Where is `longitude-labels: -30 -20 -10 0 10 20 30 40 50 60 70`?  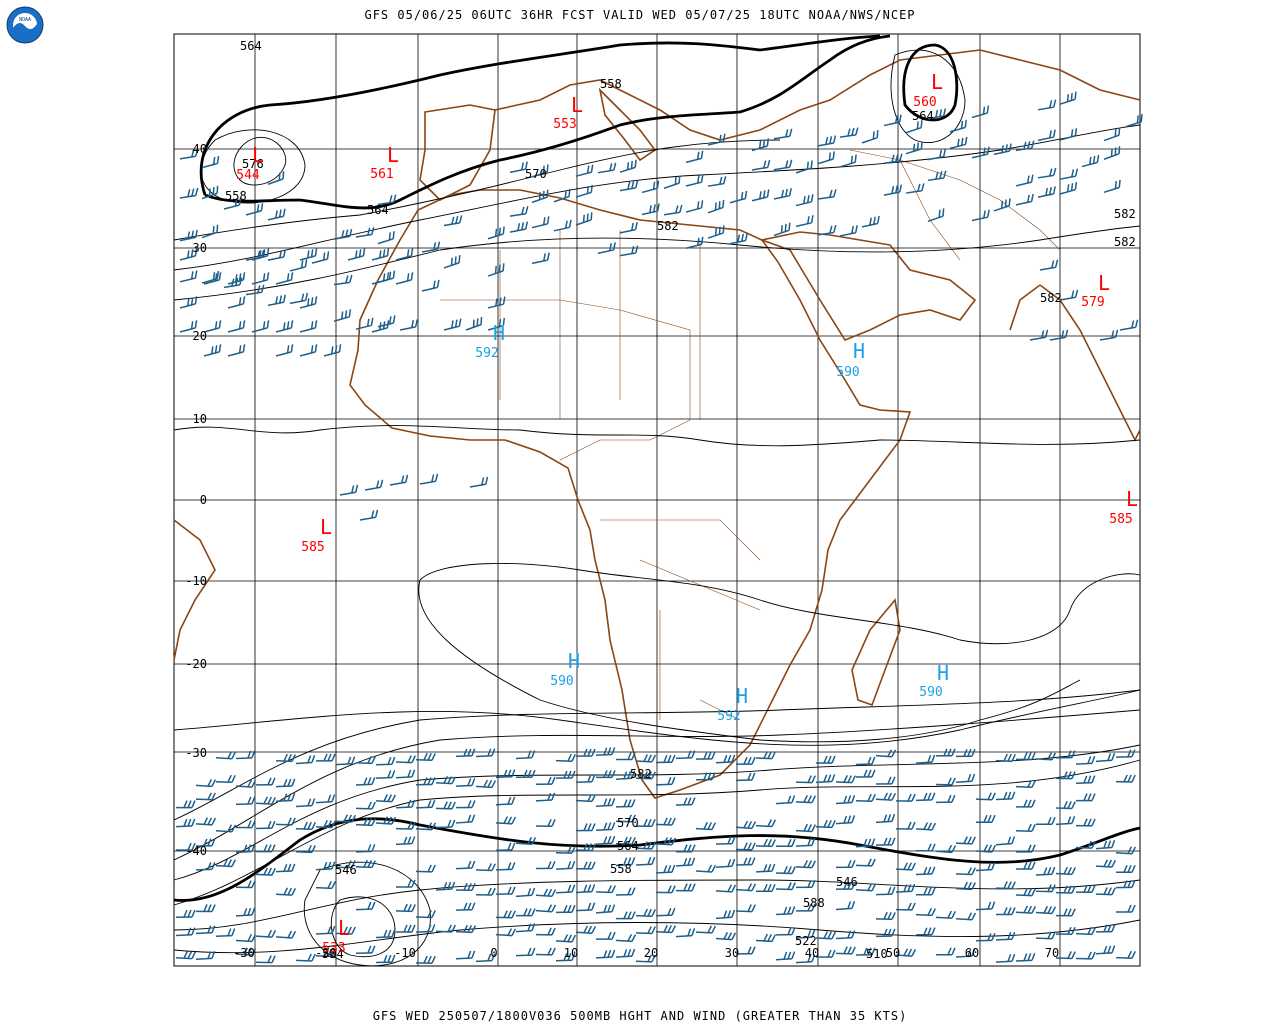 longitude-labels: -30 -20 -10 0 10 20 30 40 50 60 70 is located at coordinates (646, 953).